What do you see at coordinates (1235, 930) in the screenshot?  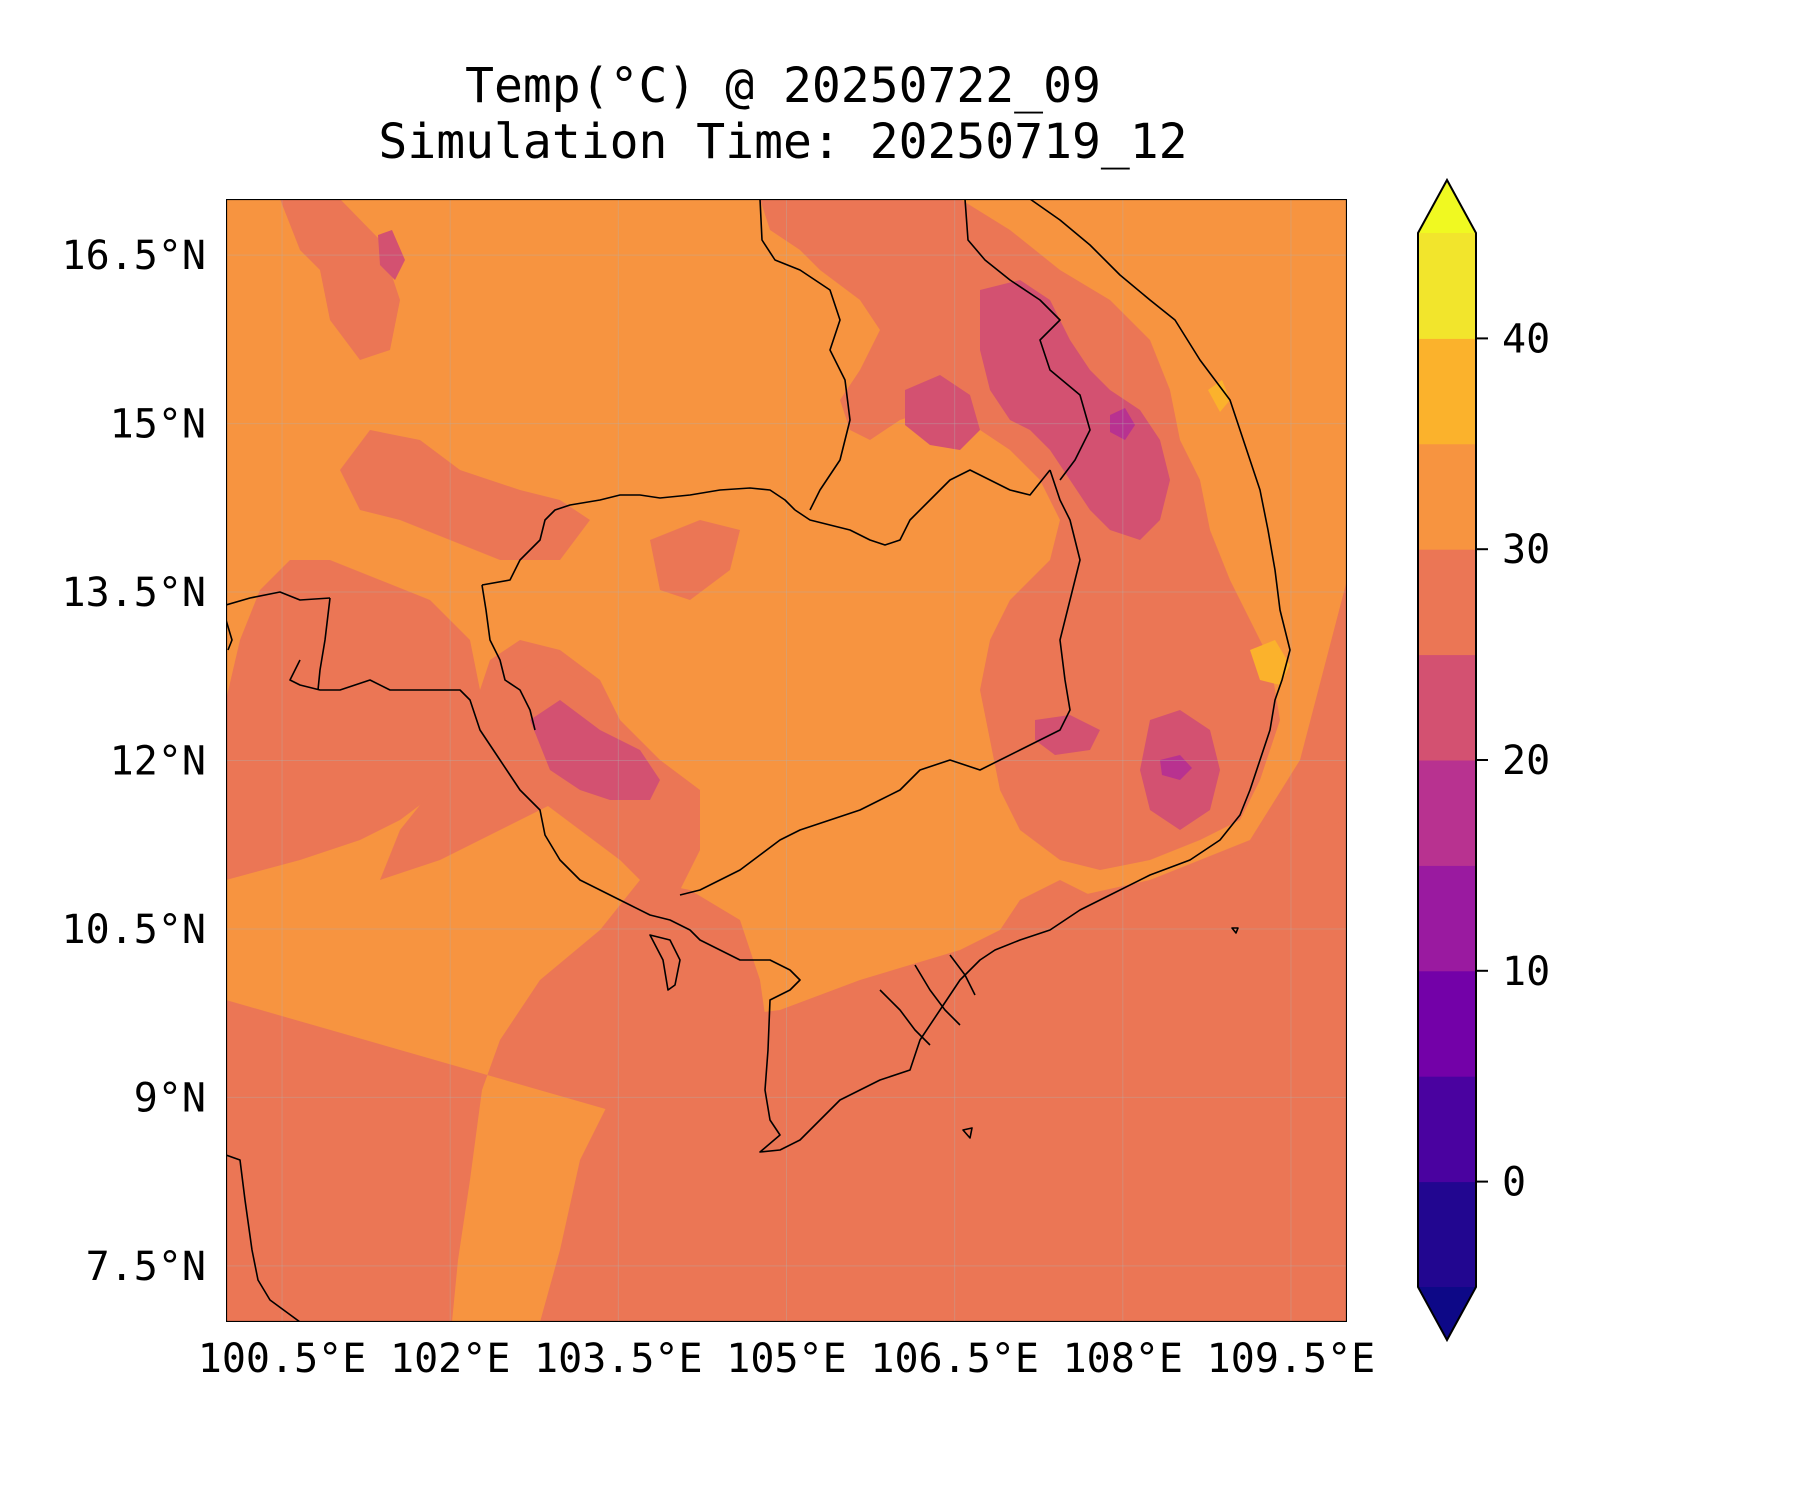 I see `island-small-east` at bounding box center [1235, 930].